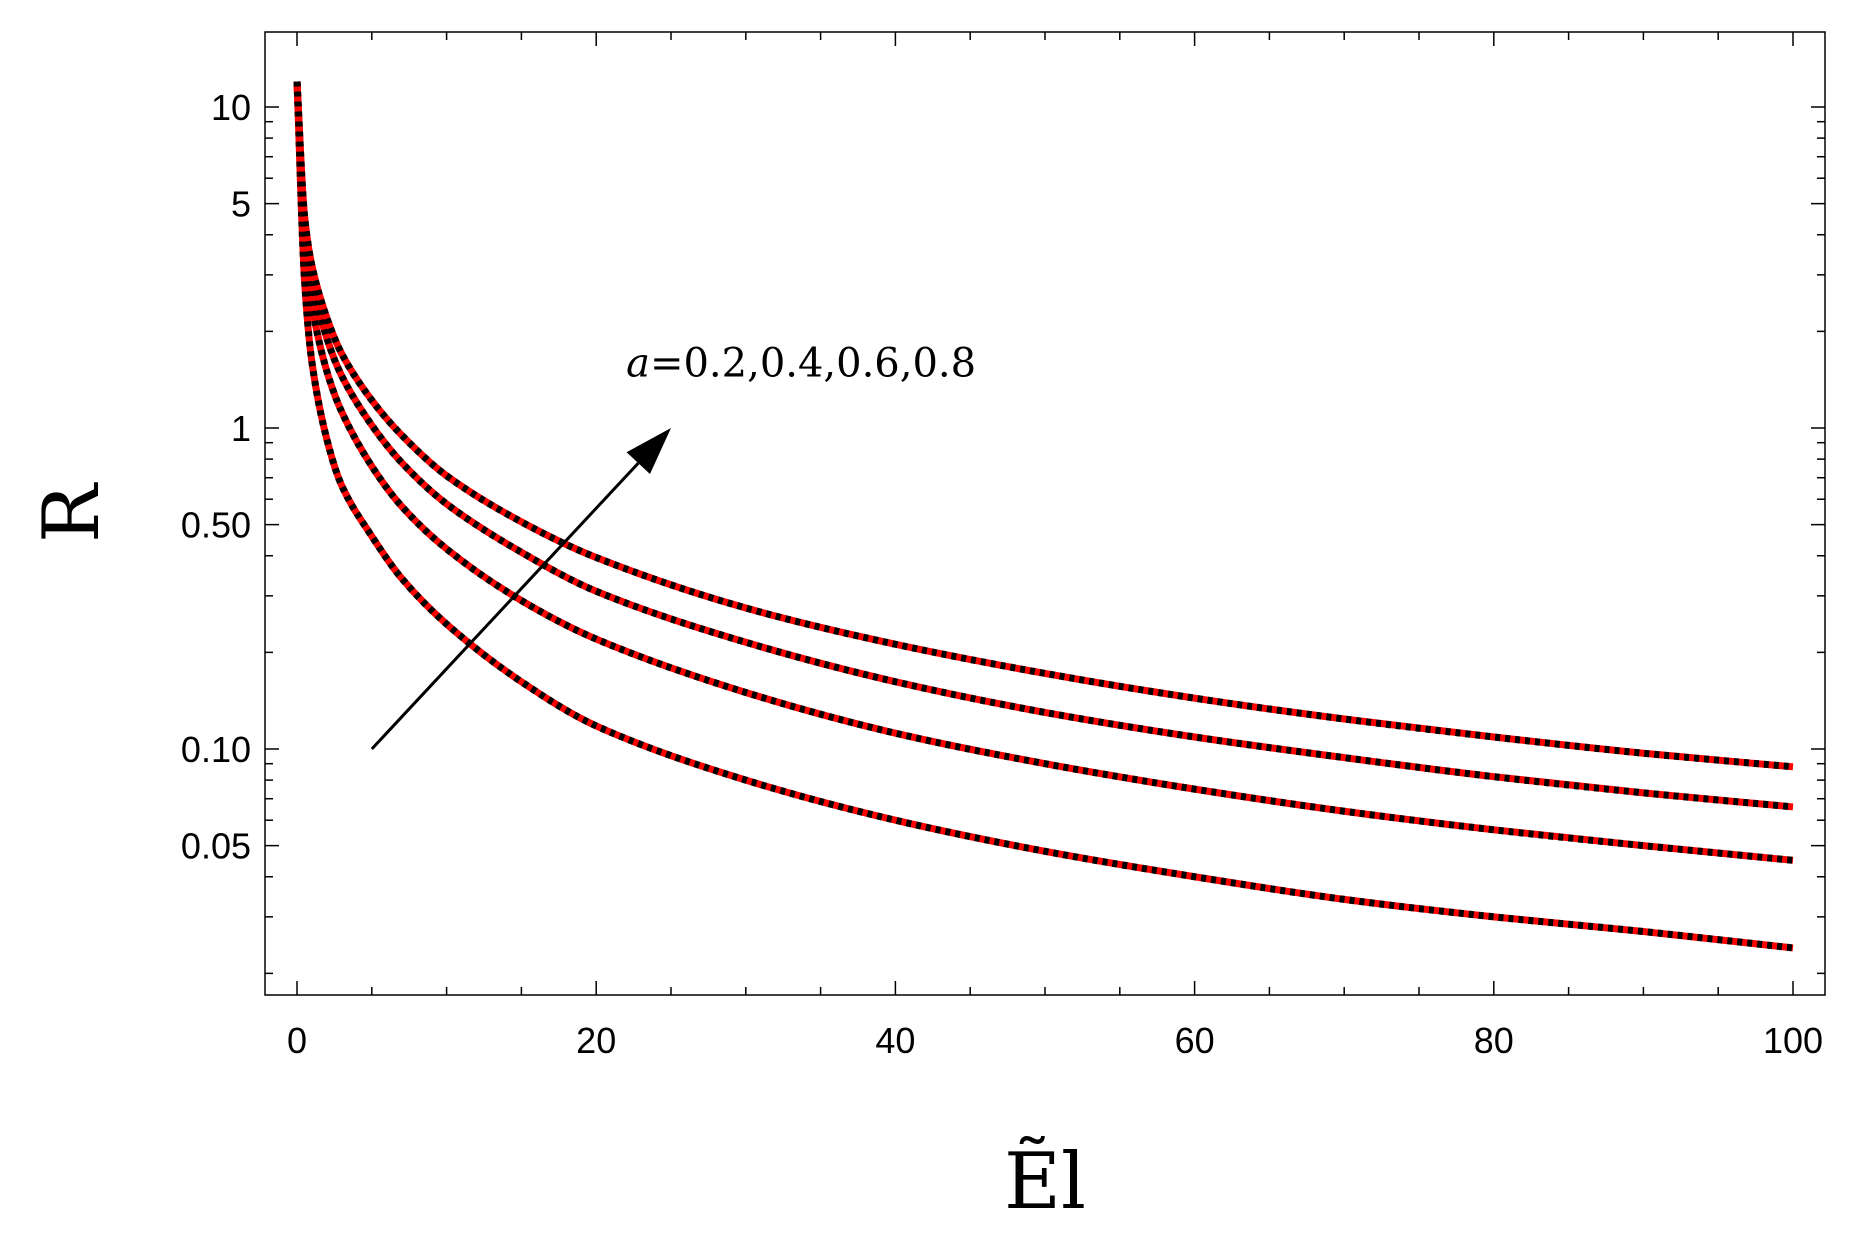 This screenshot has width=1857, height=1233. Describe the element at coordinates (638, 363) in the screenshot. I see `annotation-label-italic: a` at that location.